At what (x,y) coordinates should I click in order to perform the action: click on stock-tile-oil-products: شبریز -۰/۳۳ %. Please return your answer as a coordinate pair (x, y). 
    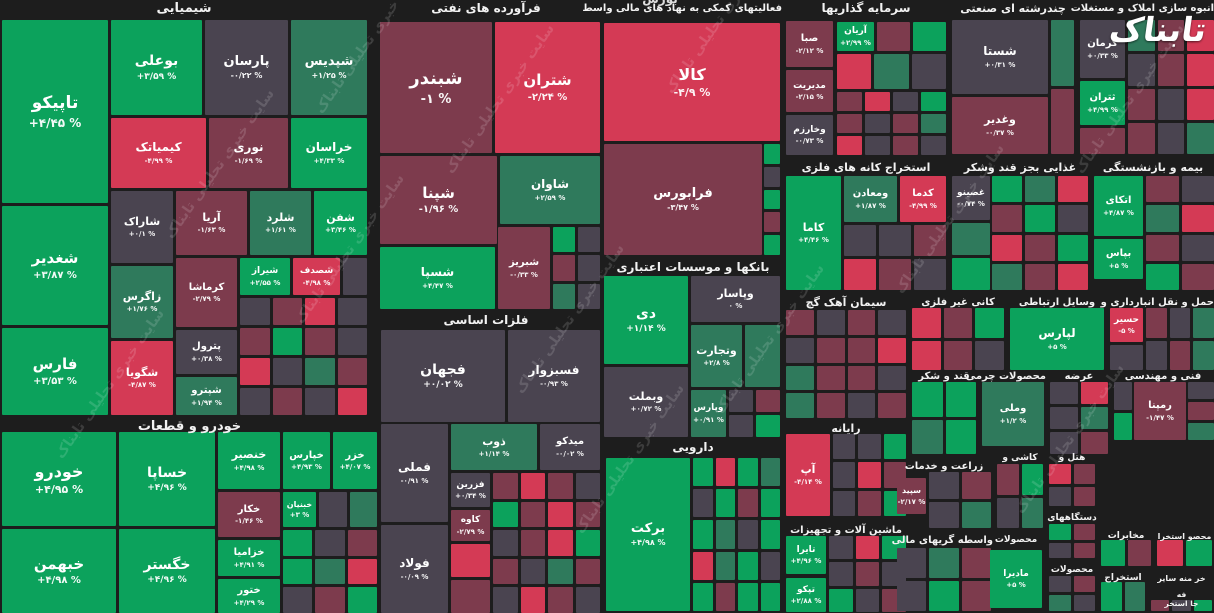
    Looking at the image, I should click on (524, 268).